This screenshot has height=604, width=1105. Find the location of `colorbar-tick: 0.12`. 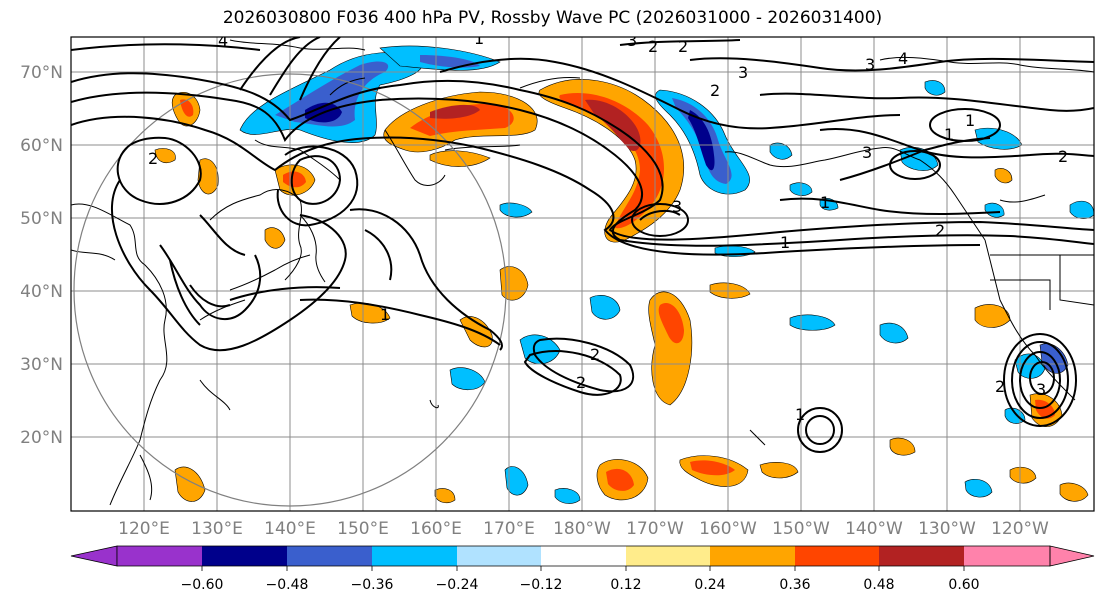

colorbar-tick: 0.12 is located at coordinates (625, 585).